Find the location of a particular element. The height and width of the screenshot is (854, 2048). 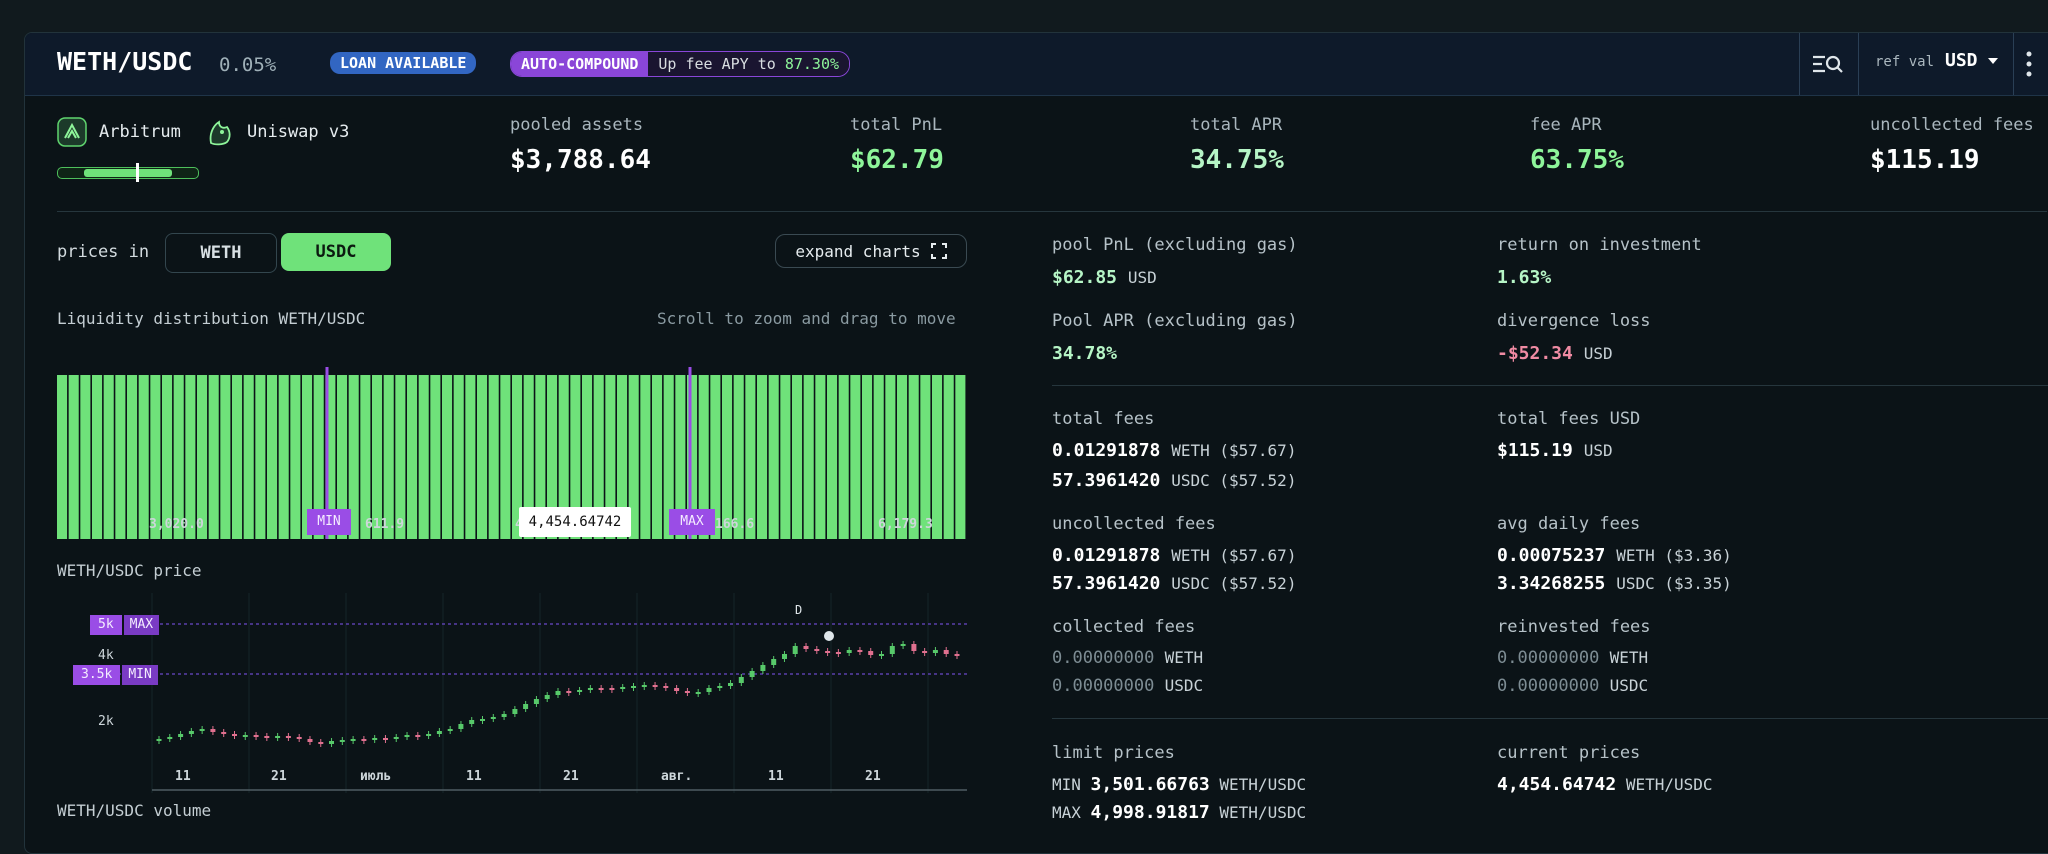

total-fees-usd-amount: $115.19 is located at coordinates (1535, 450).